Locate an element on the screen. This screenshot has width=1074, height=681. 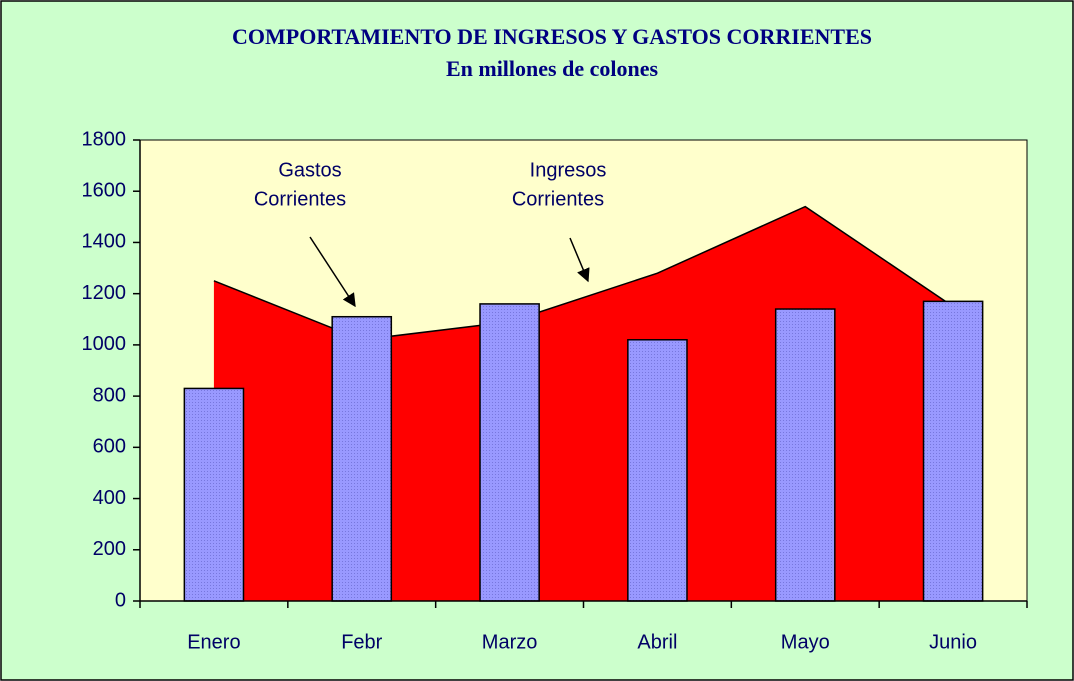
annotation: Gastos is located at coordinates (309, 170).